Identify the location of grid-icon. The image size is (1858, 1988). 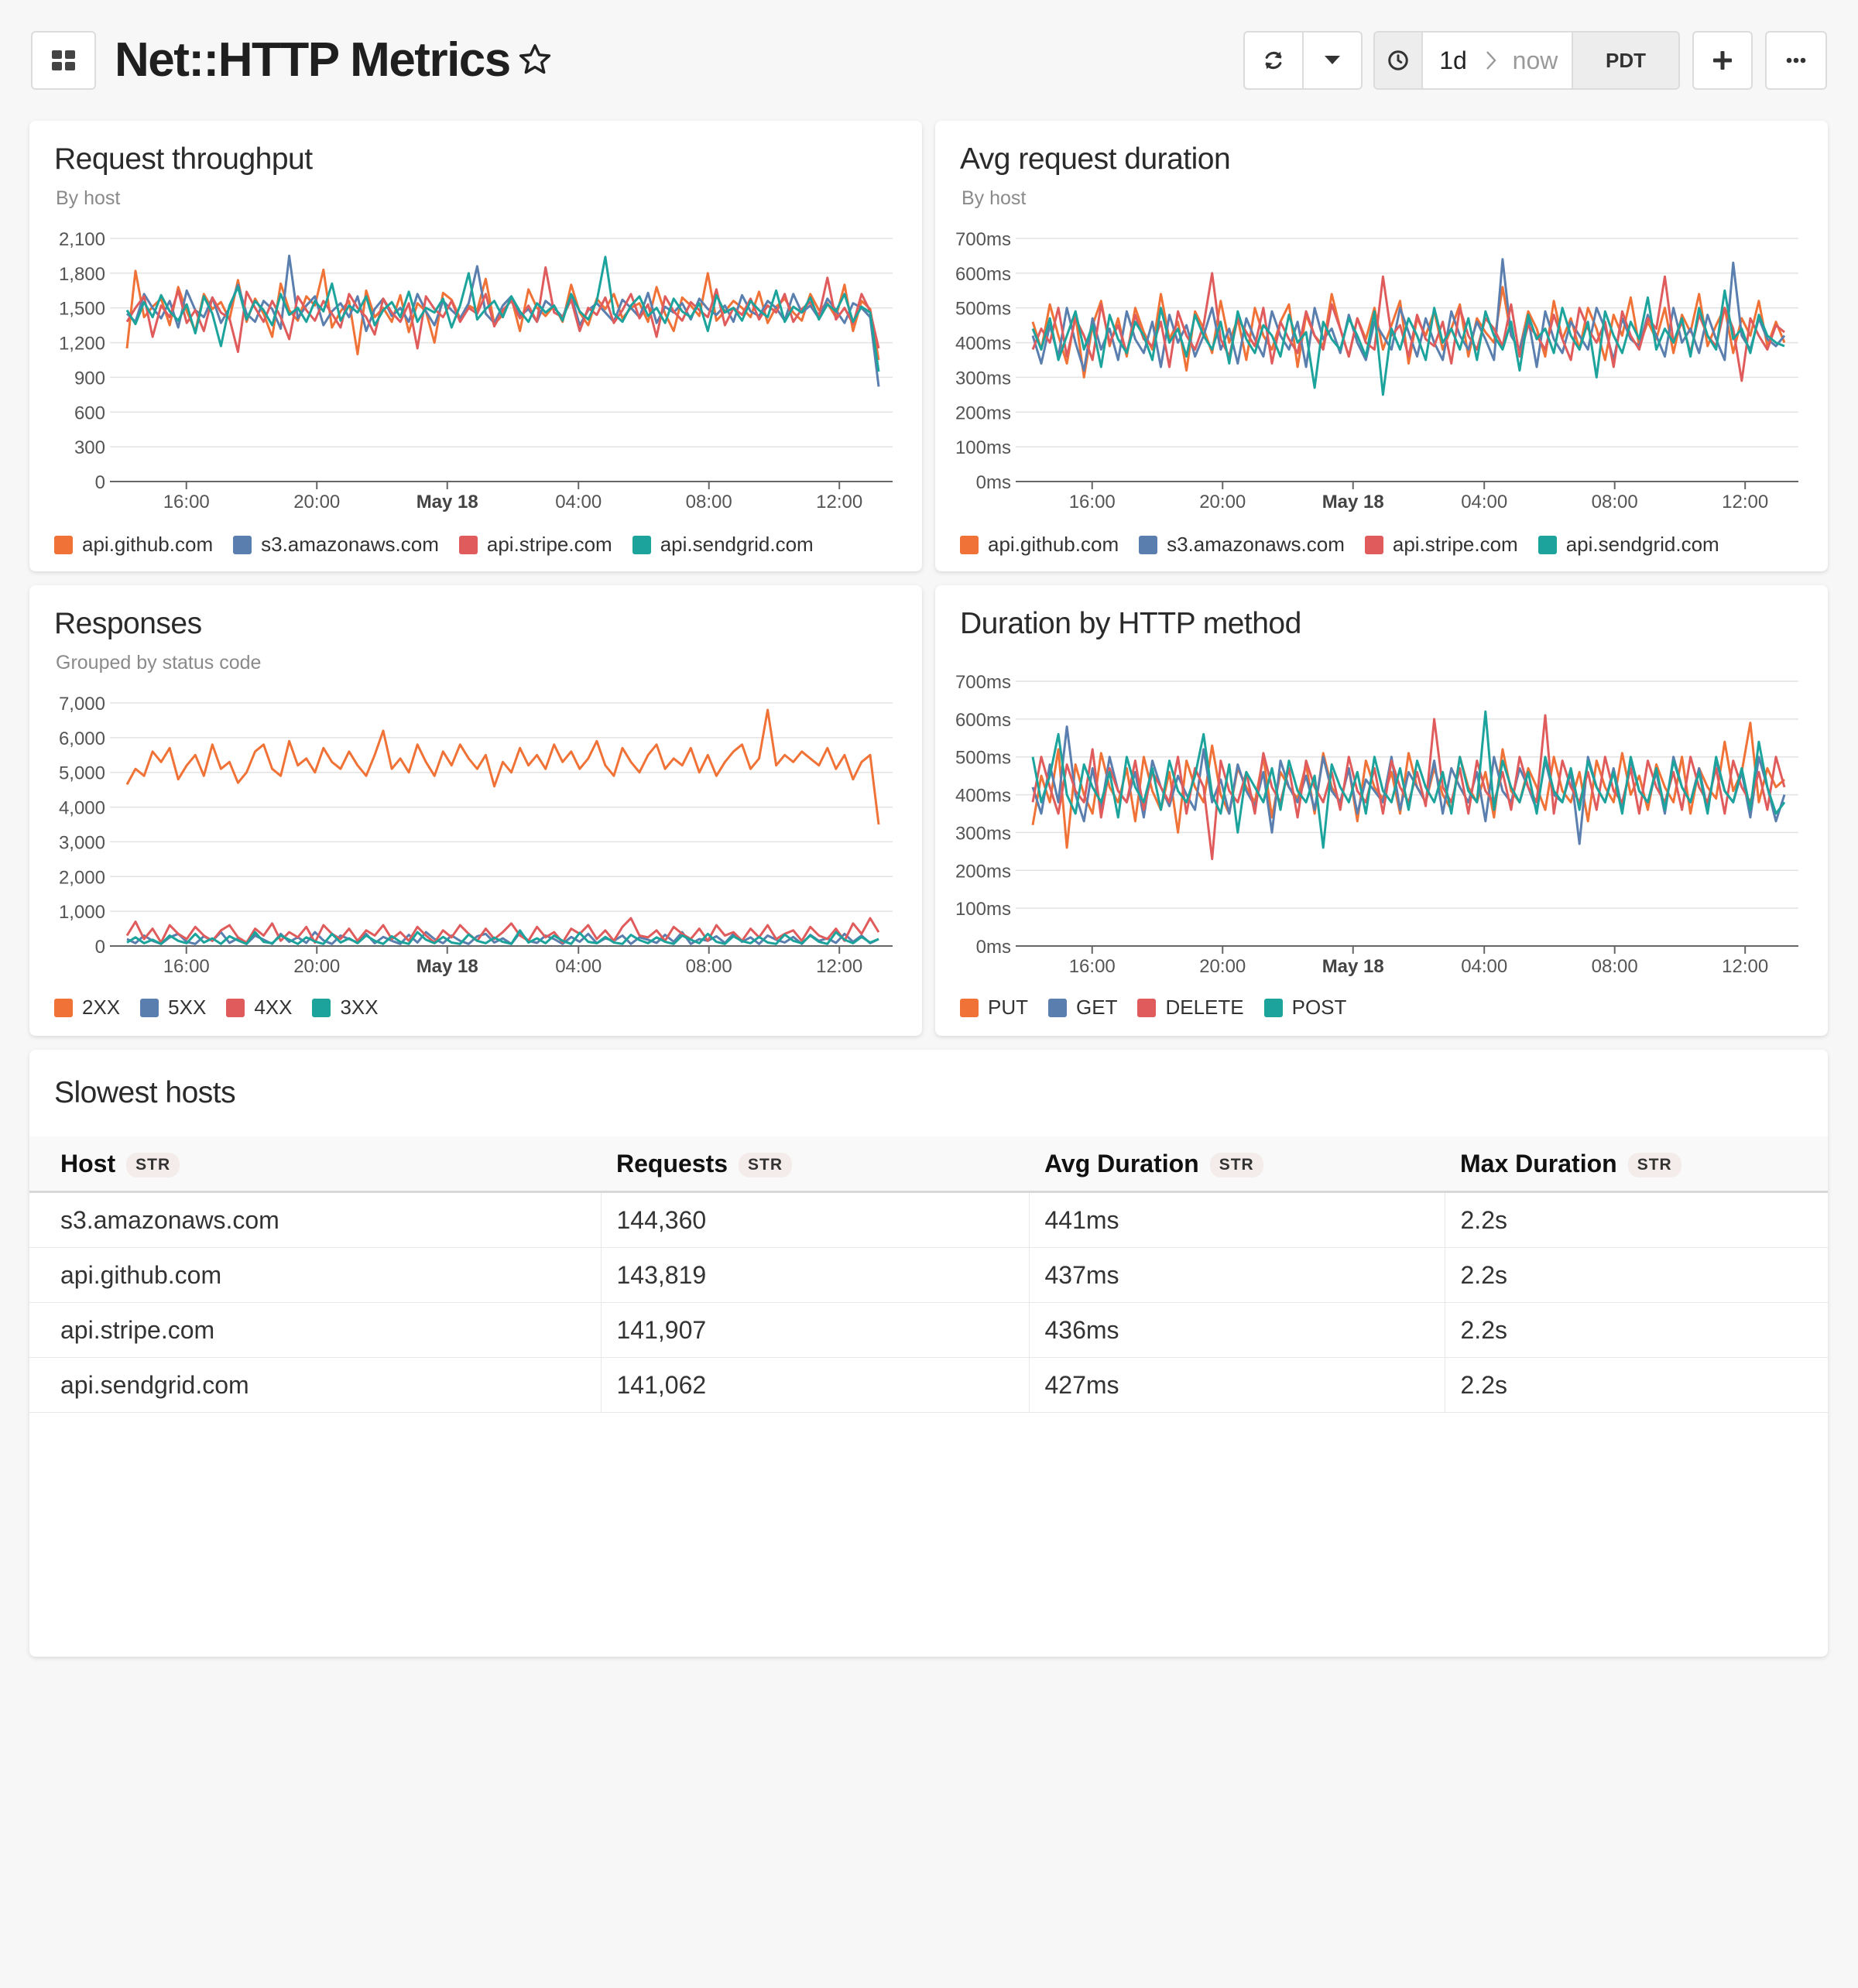
(64, 60).